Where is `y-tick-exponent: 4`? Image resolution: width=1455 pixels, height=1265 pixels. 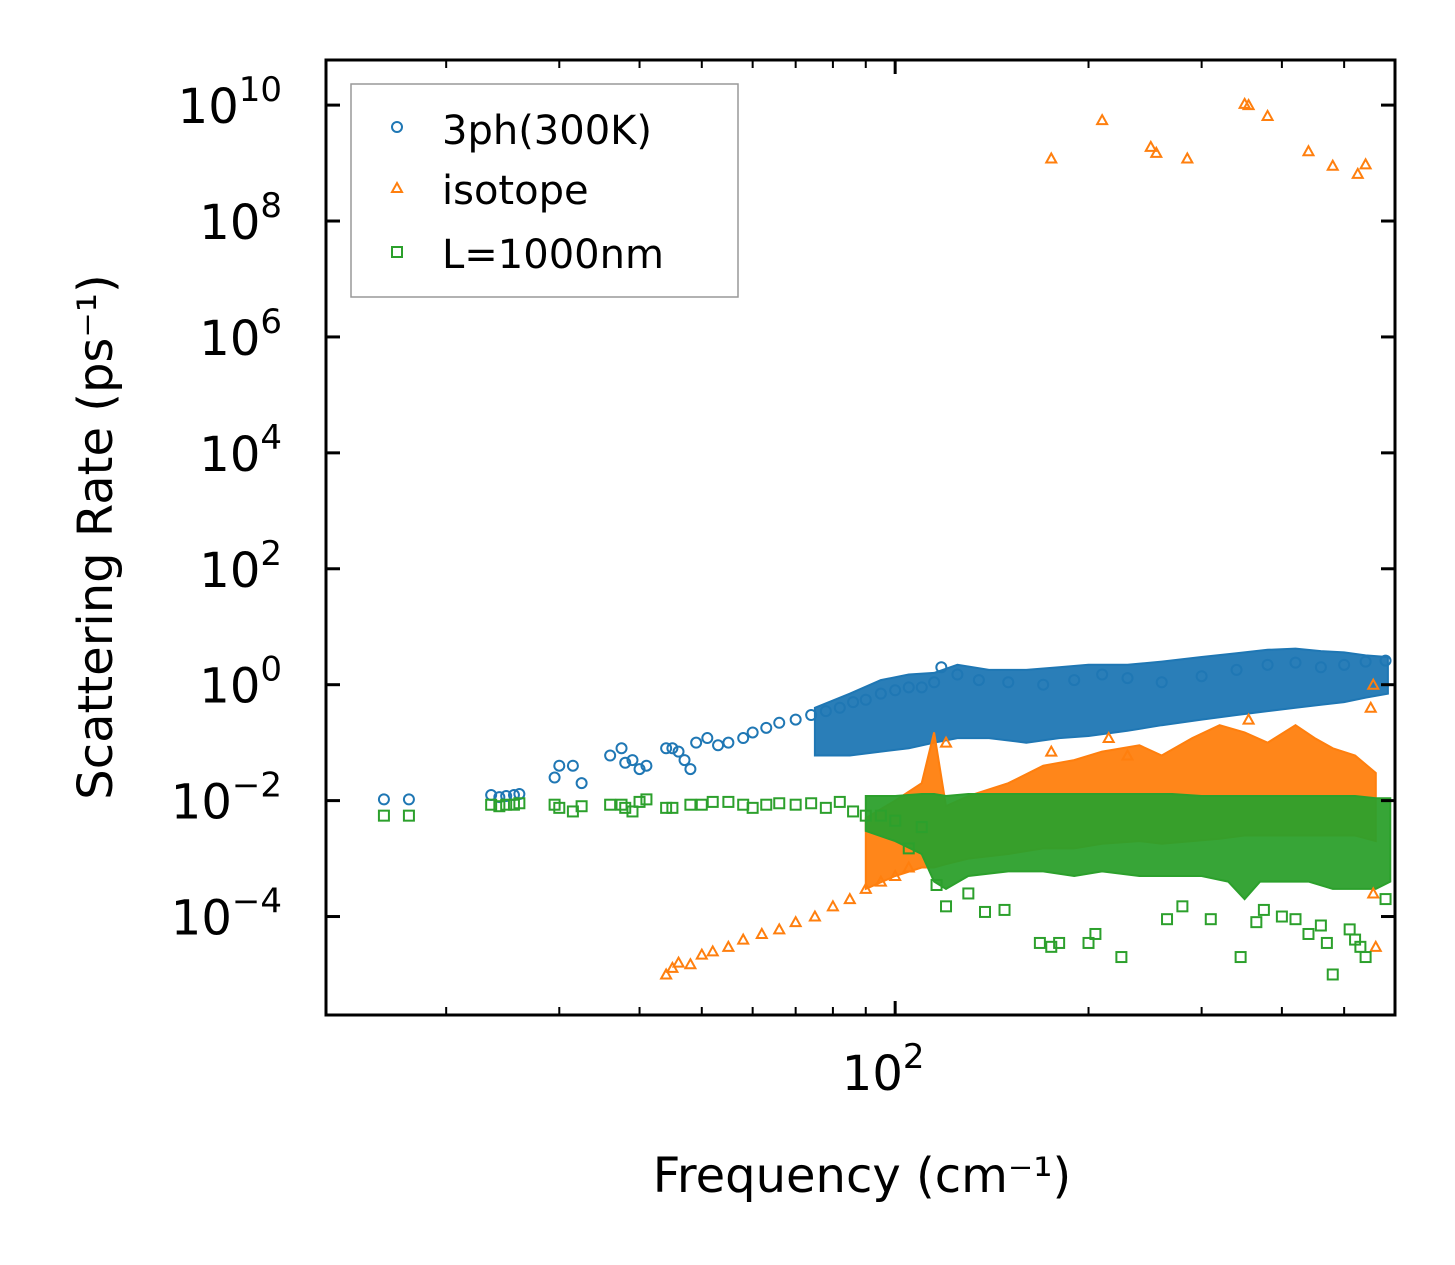
y-tick-exponent: 4 is located at coordinates (271, 438).